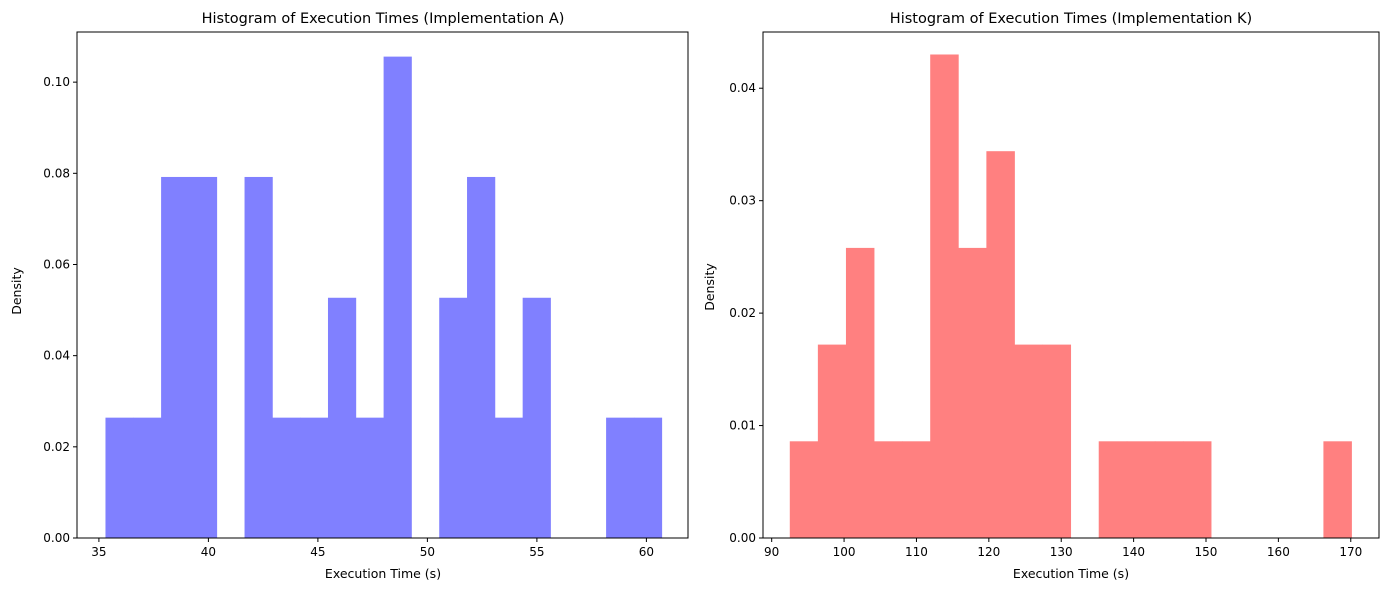 This screenshot has height=590, width=1389. I want to click on x-tick-label: 110, so click(916, 552).